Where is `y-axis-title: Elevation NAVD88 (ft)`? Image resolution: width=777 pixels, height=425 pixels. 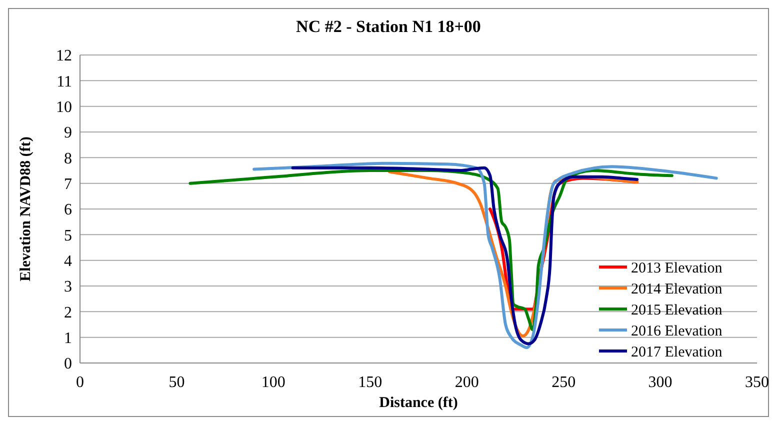 y-axis-title: Elevation NAVD88 (ft) is located at coordinates (26, 209).